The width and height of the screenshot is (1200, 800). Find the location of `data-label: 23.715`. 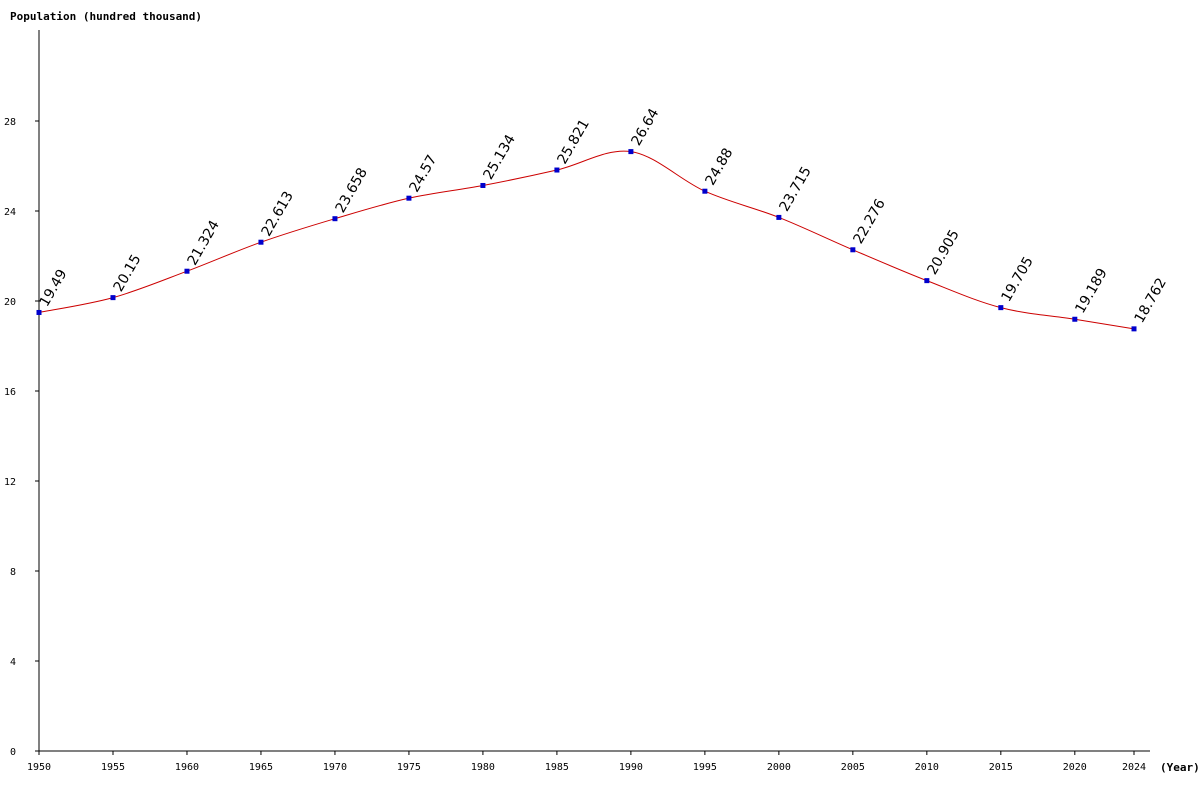

data-label: 23.715 is located at coordinates (795, 189).